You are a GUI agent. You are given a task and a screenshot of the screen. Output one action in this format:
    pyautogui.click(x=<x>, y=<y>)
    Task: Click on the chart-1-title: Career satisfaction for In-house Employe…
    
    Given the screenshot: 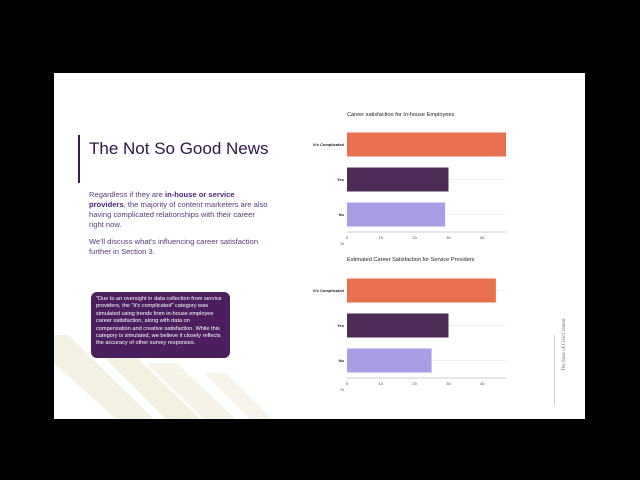 What is the action you would take?
    pyautogui.click(x=401, y=115)
    